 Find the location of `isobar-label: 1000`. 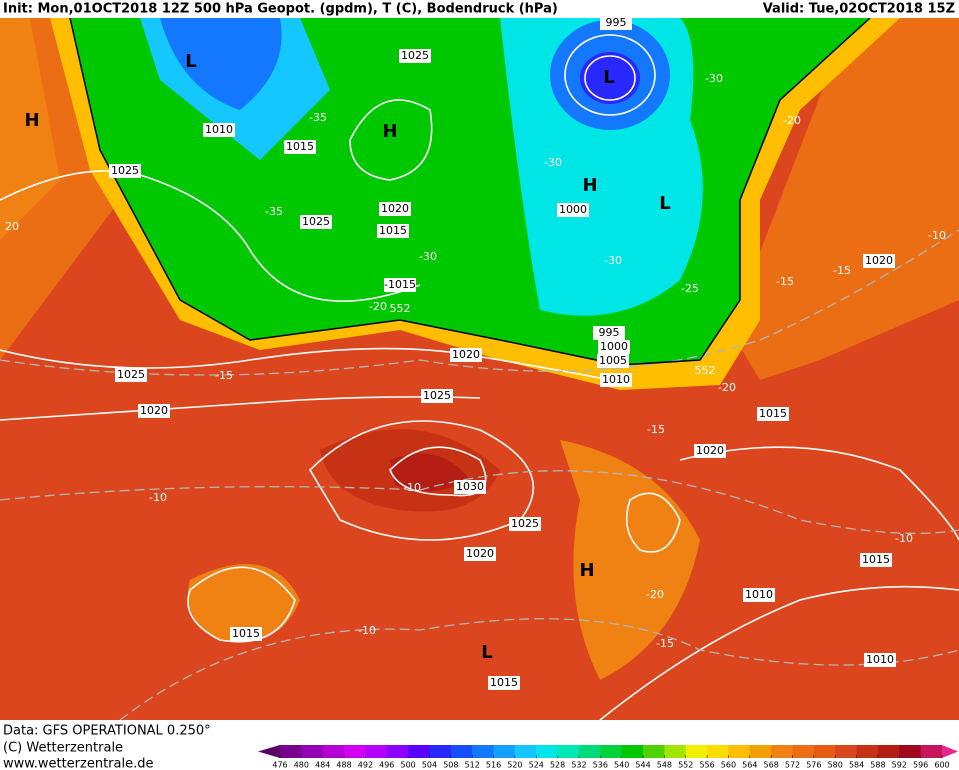

isobar-label: 1000 is located at coordinates (614, 346).